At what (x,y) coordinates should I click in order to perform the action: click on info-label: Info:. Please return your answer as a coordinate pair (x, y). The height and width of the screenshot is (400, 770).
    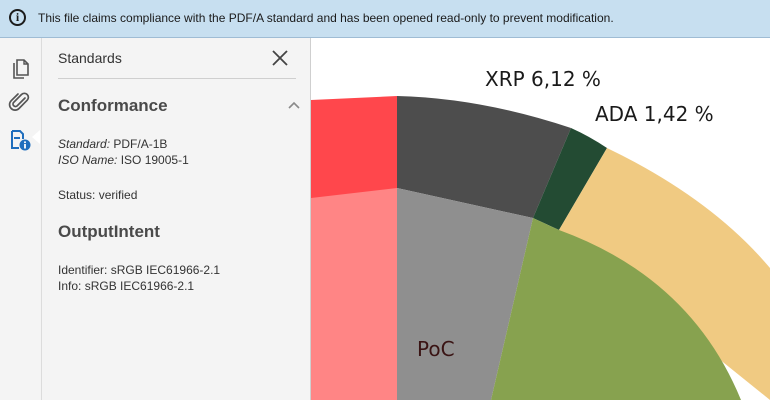
    Looking at the image, I should click on (70, 286).